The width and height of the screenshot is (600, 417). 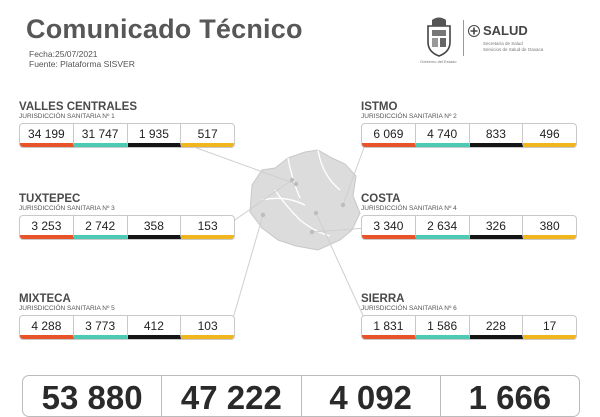 I want to click on region-name: VALLES CENTRALES, so click(x=78, y=107).